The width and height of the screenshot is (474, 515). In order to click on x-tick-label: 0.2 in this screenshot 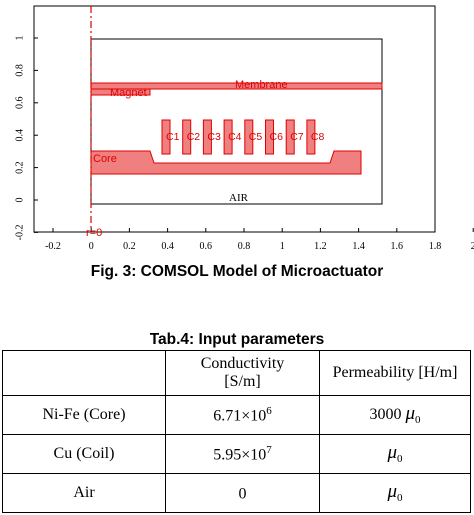, I will do `click(129, 246)`.